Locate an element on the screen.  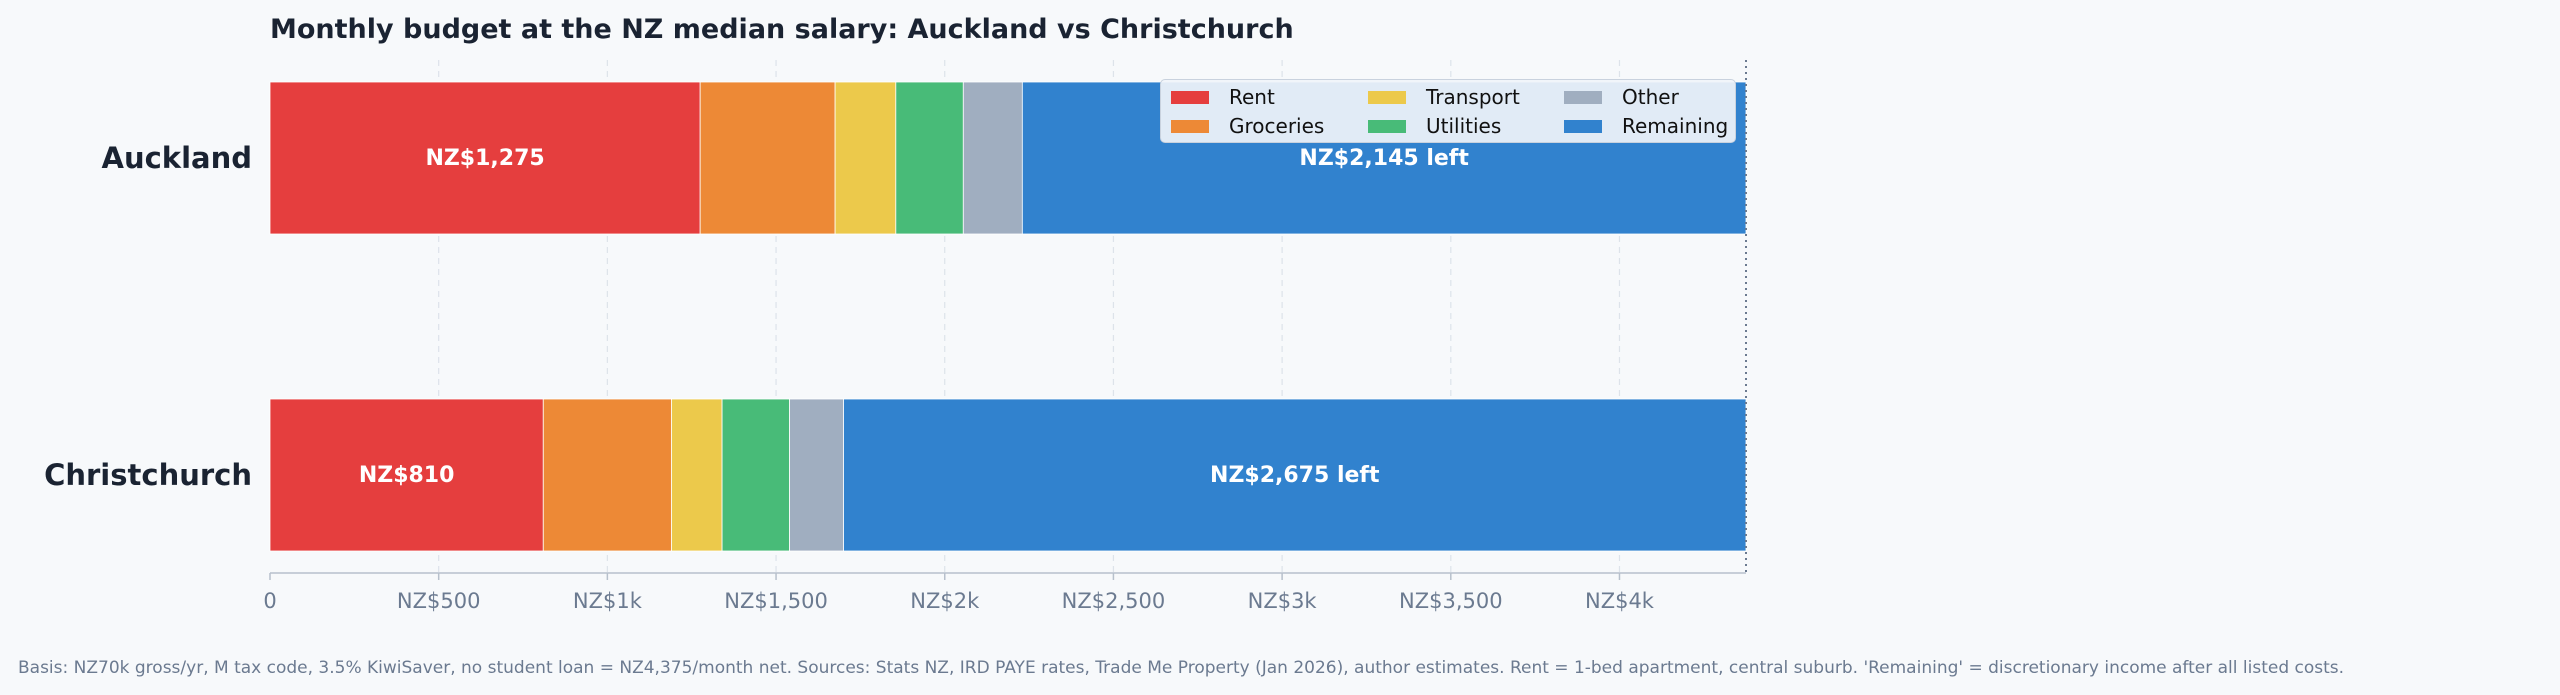
legend-label: Groceries is located at coordinates (1277, 126).